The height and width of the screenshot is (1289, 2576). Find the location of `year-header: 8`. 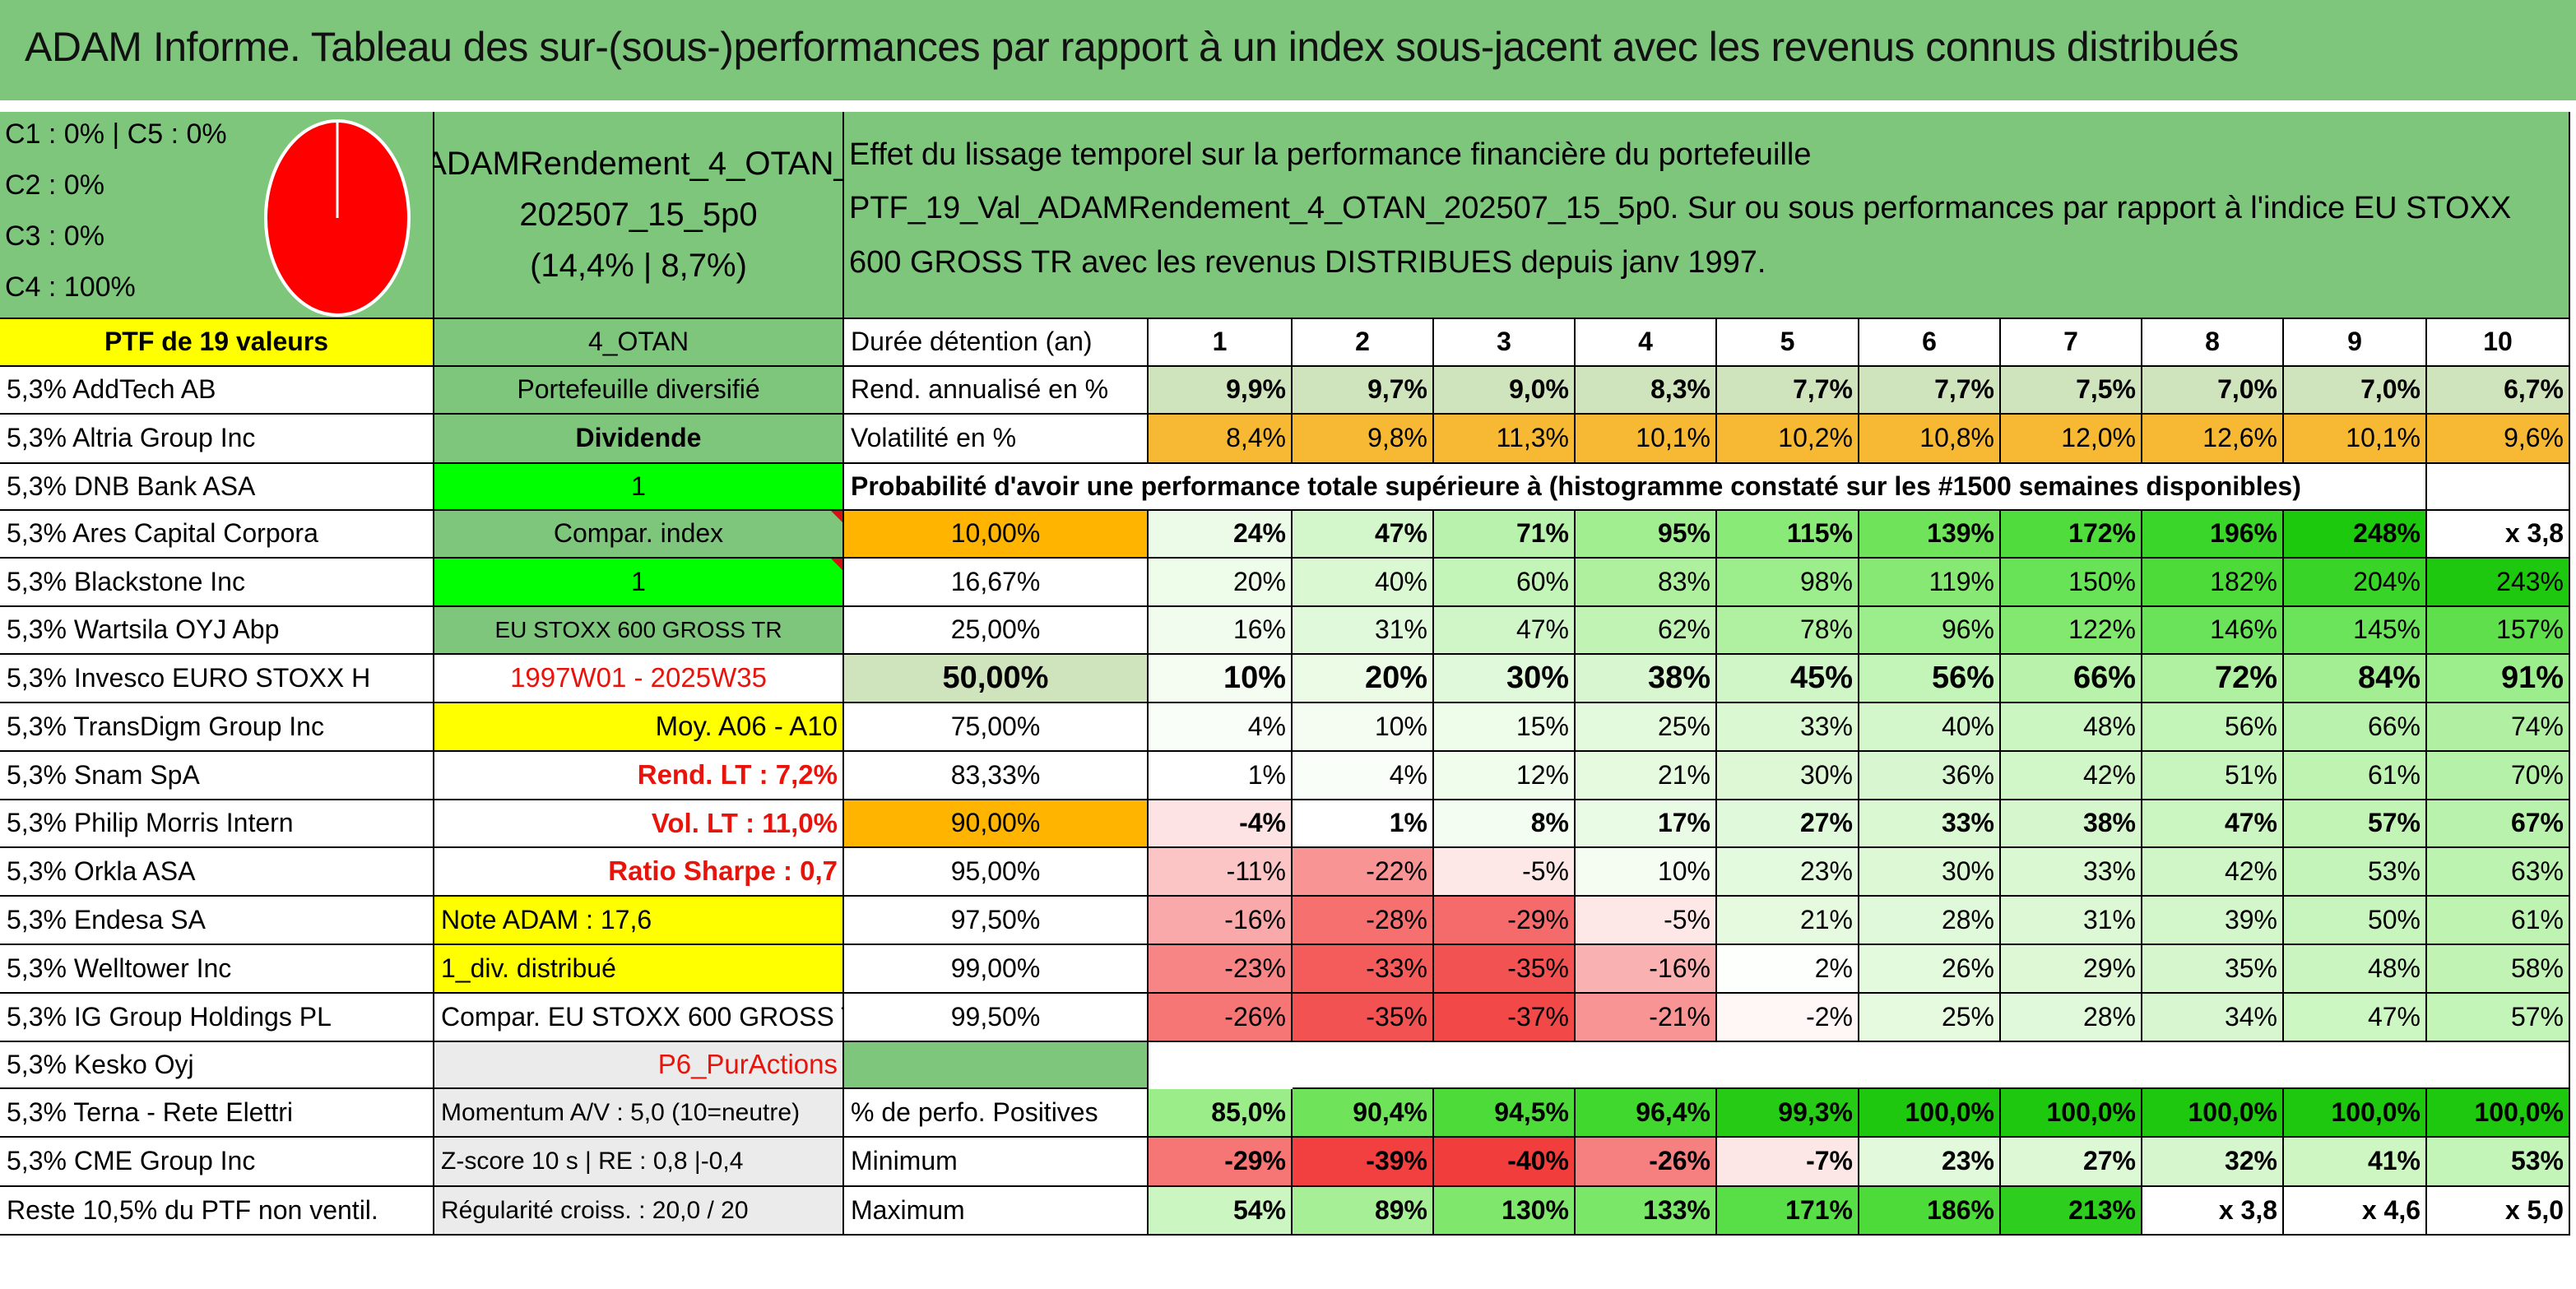

year-header: 8 is located at coordinates (2213, 343).